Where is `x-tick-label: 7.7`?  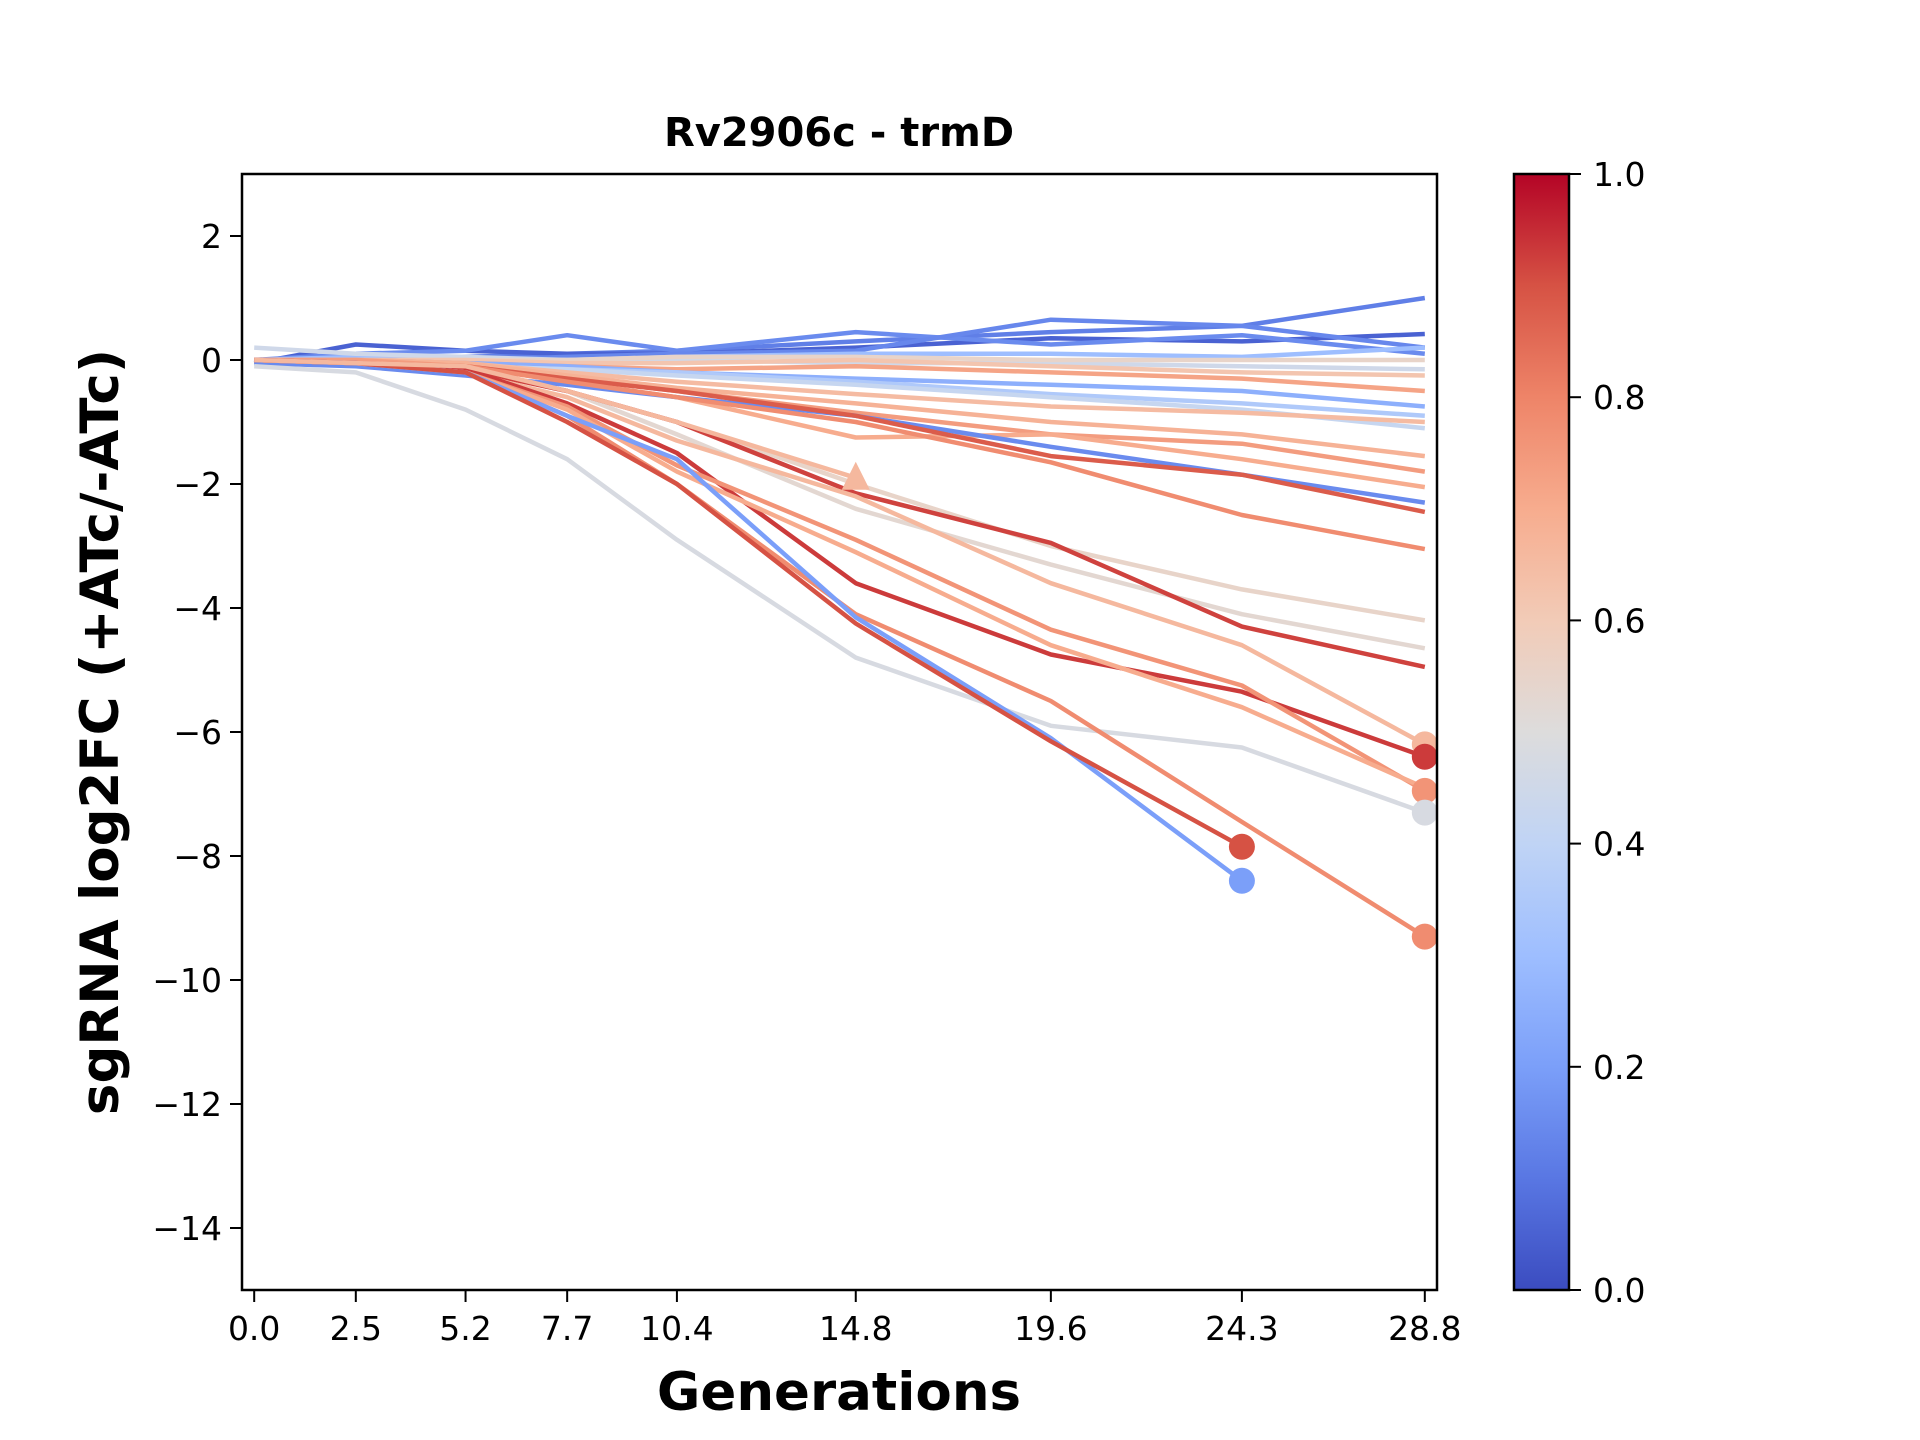 x-tick-label: 7.7 is located at coordinates (567, 1328).